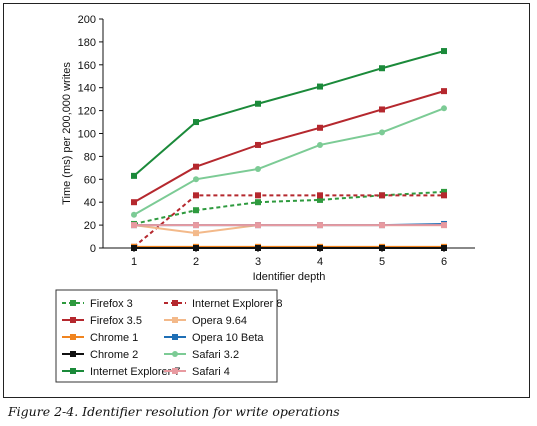 This screenshot has width=537, height=426. Describe the element at coordinates (211, 372) in the screenshot. I see `legend-label: Safari 4` at that location.